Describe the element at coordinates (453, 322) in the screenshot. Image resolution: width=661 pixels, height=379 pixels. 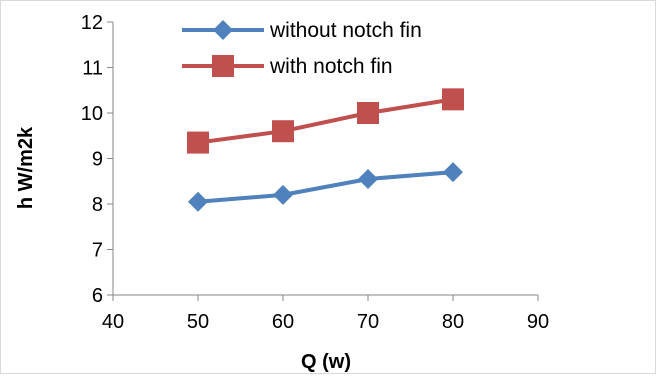
I see `x-tick-label: 80` at that location.